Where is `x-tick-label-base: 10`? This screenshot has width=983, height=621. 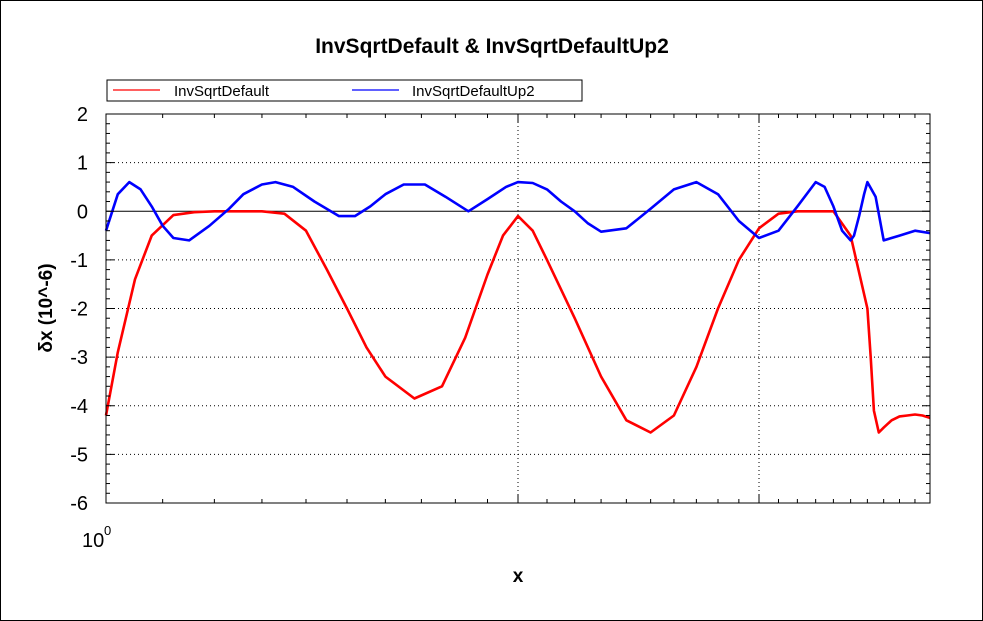 x-tick-label-base: 10 is located at coordinates (93, 541).